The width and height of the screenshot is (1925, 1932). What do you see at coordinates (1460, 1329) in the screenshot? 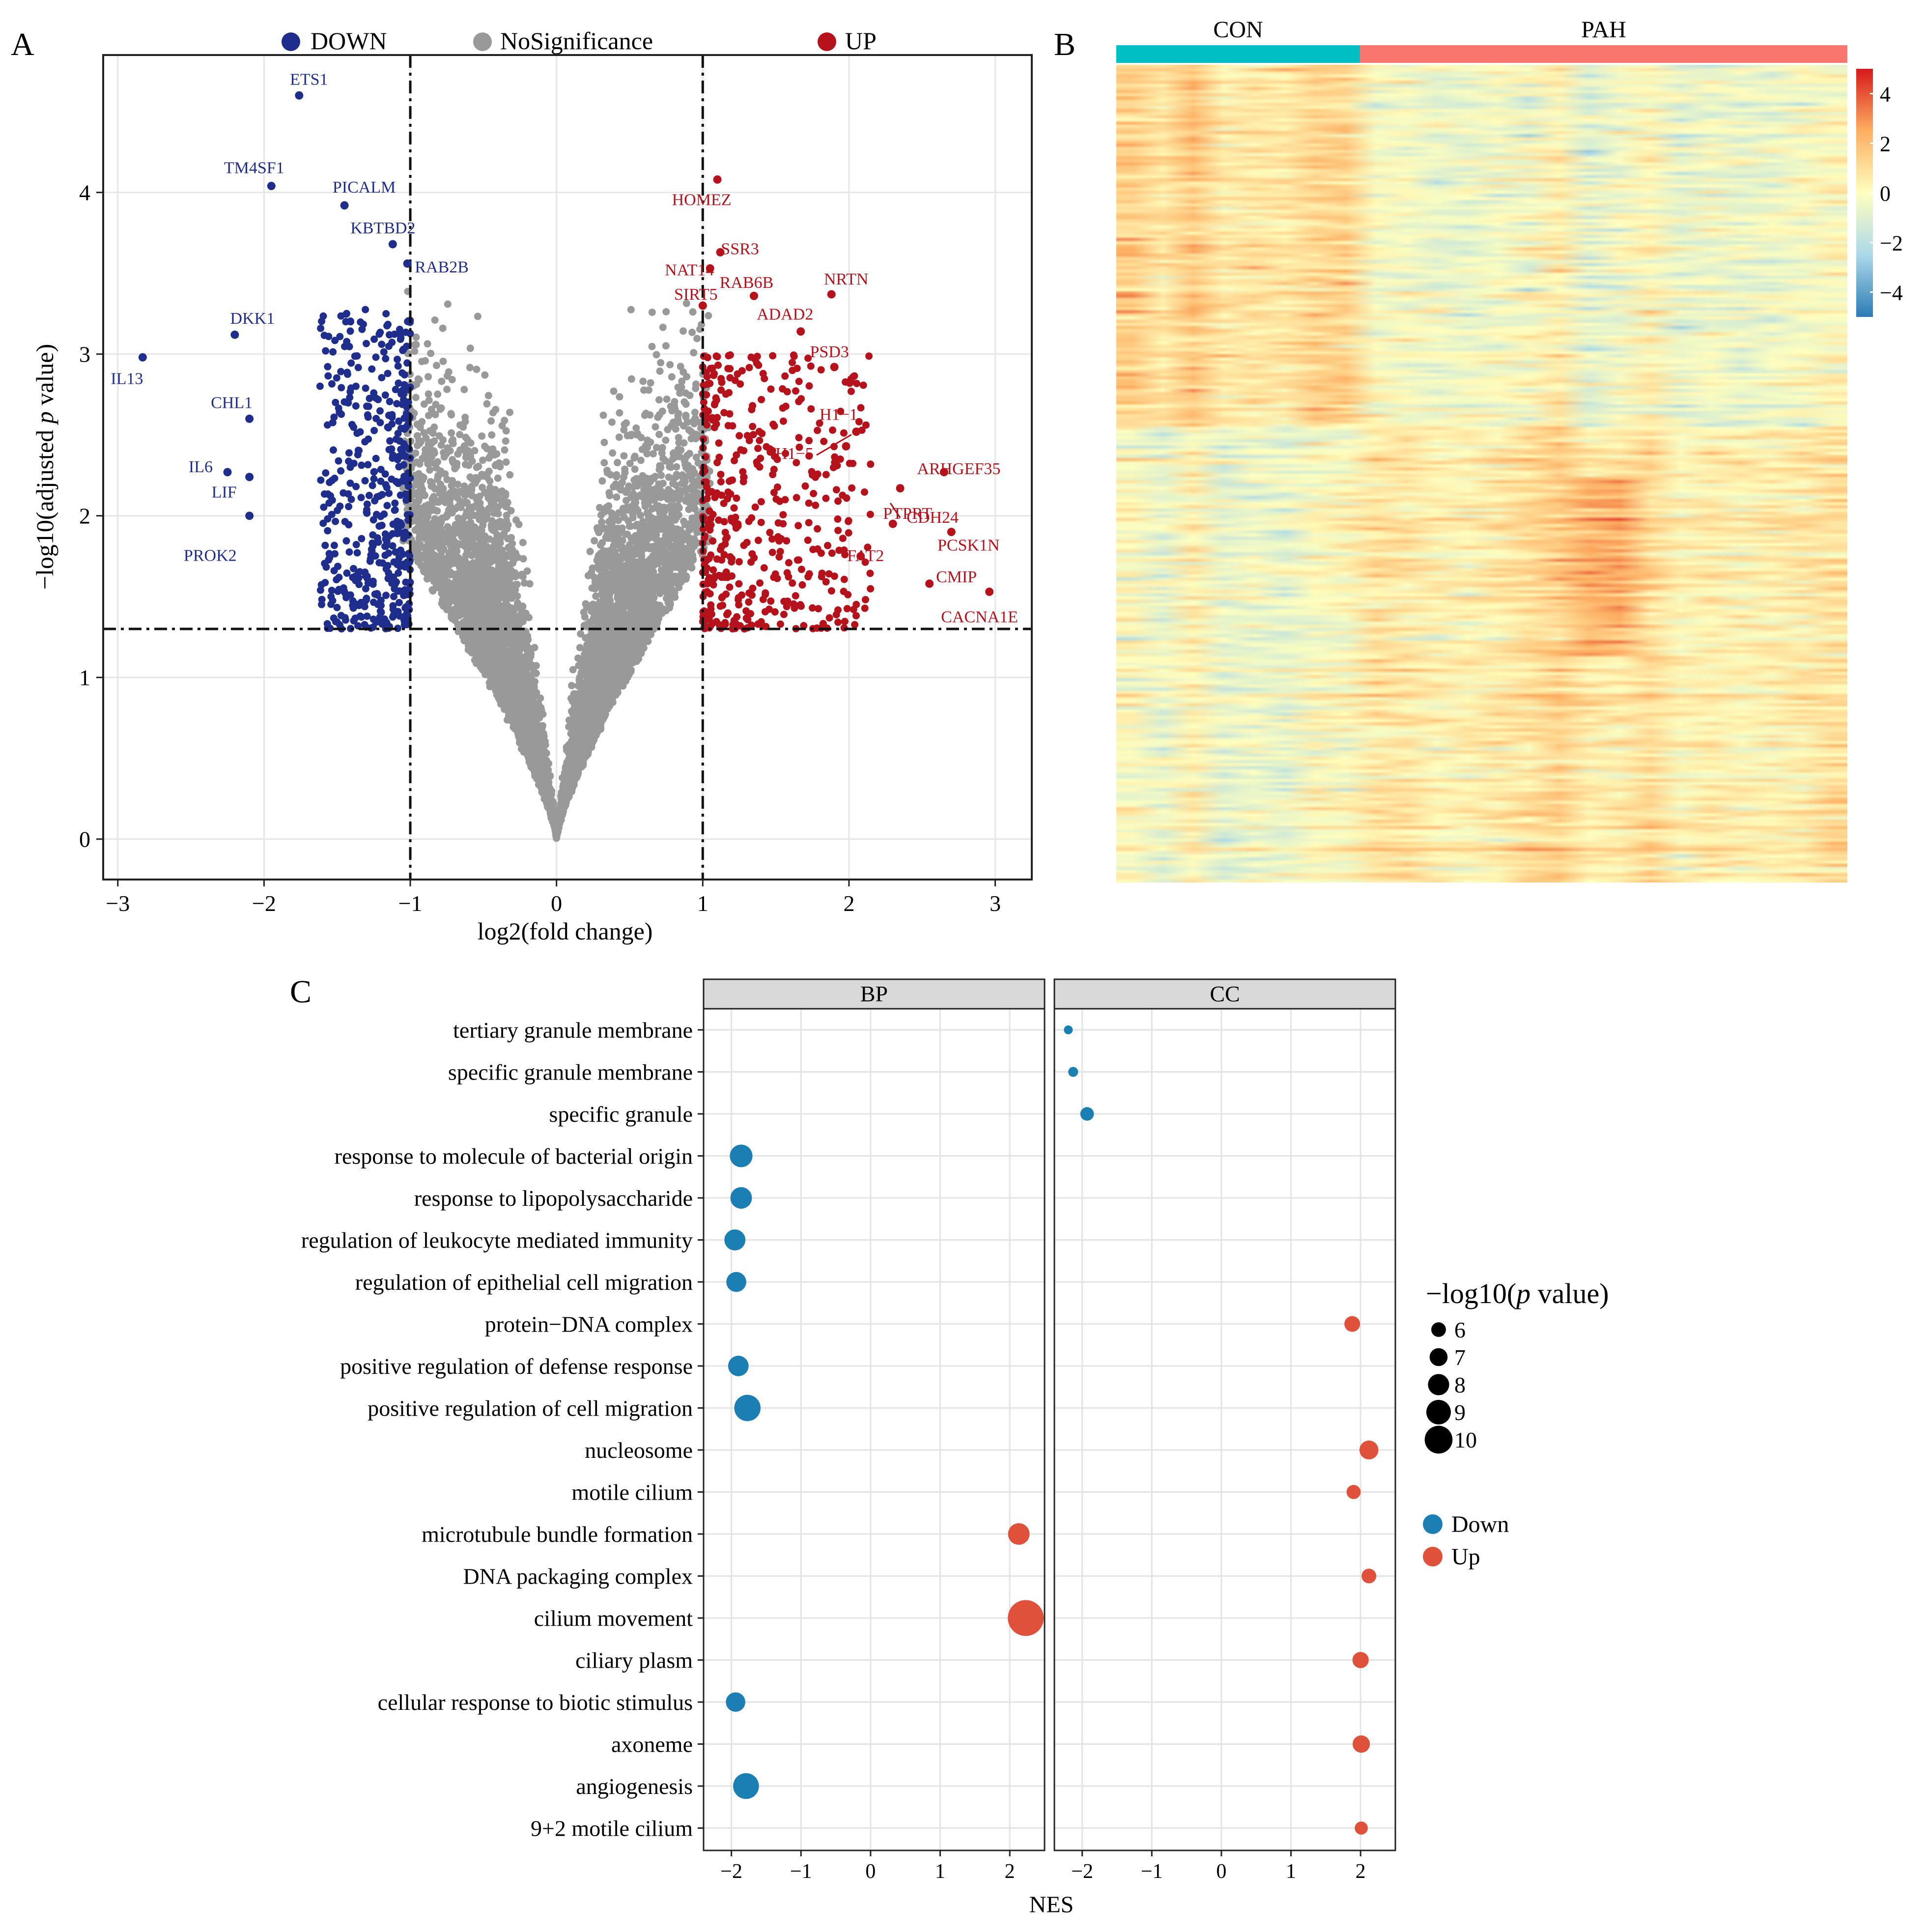
I see `size-legend-label: 6` at bounding box center [1460, 1329].